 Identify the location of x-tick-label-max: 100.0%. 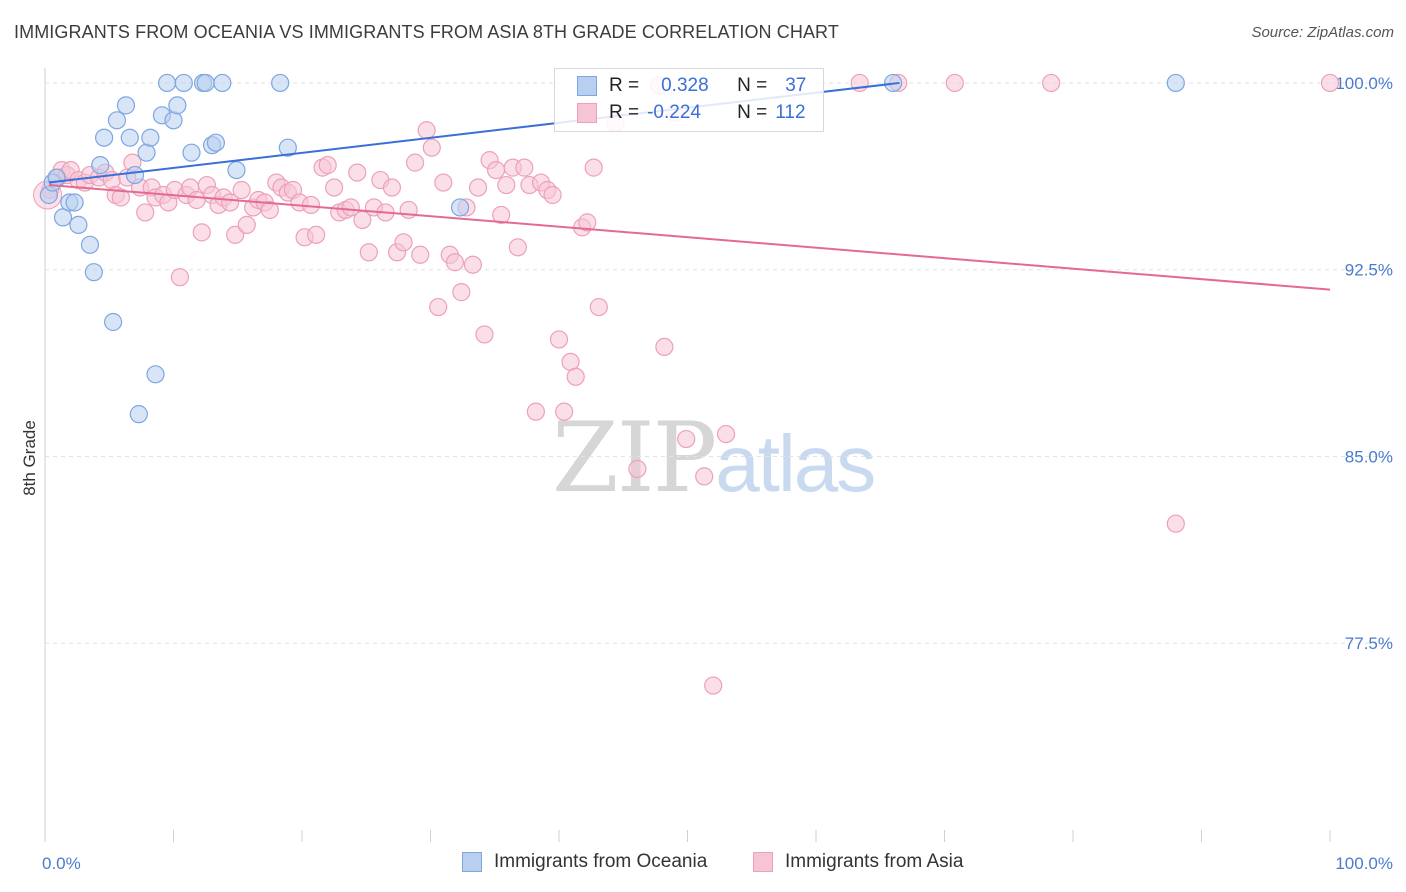
(1364, 863).